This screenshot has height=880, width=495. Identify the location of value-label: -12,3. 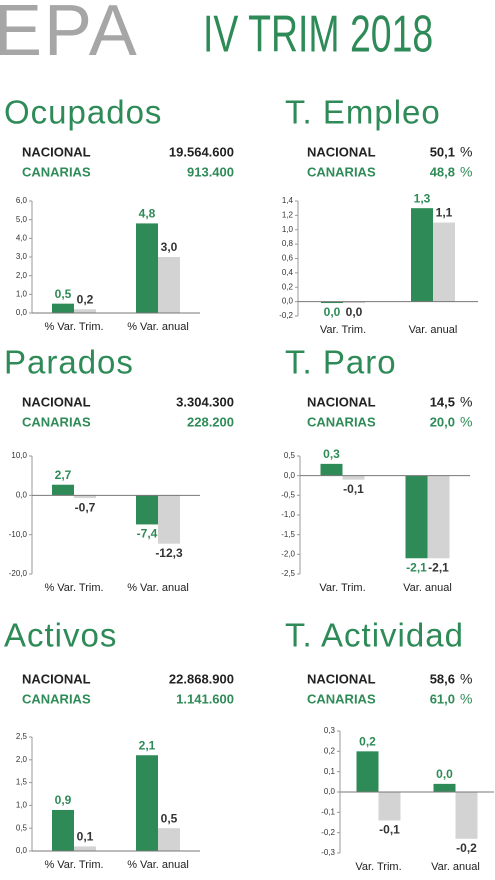
(169, 553).